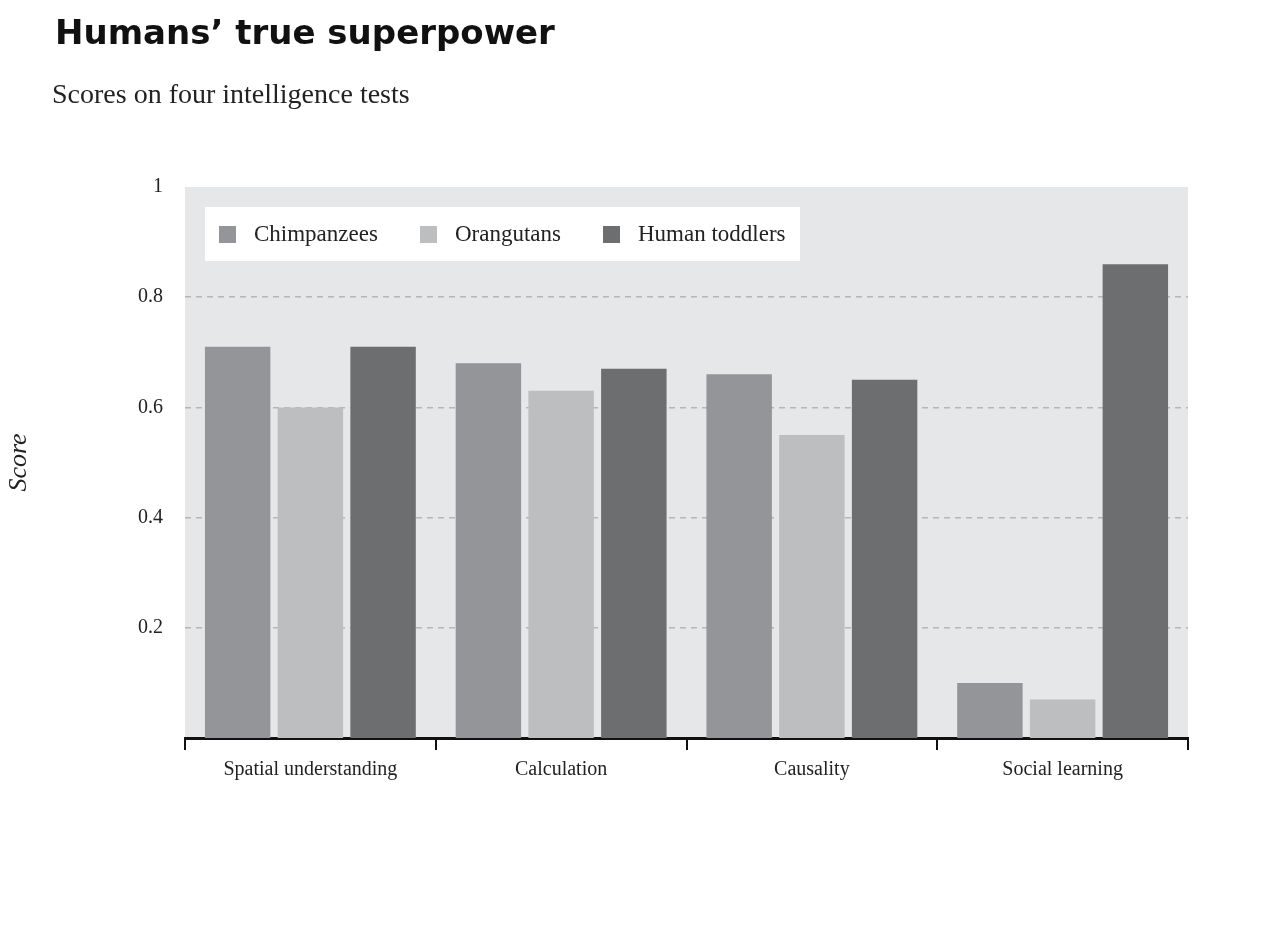 This screenshot has height=940, width=1280. What do you see at coordinates (150, 295) in the screenshot?
I see `y-tick-label: 0.8` at bounding box center [150, 295].